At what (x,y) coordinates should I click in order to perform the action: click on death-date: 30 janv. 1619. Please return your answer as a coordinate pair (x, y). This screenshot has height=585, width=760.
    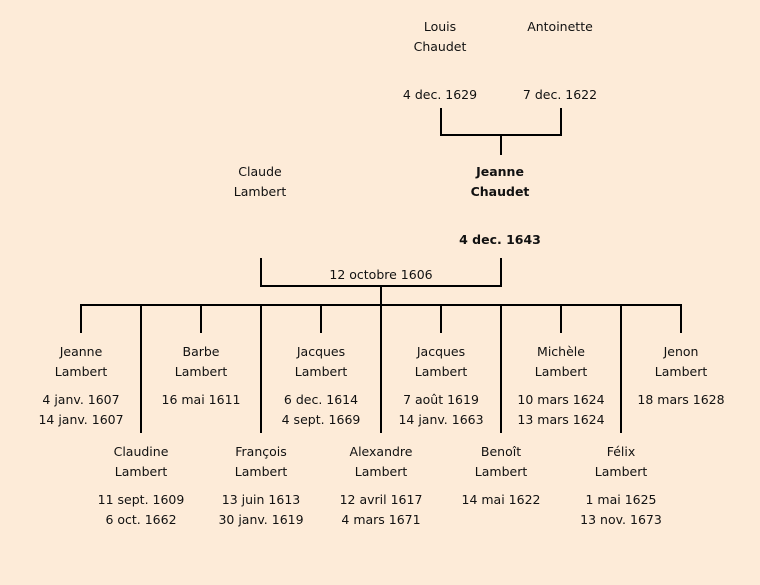
    Looking at the image, I should click on (261, 519).